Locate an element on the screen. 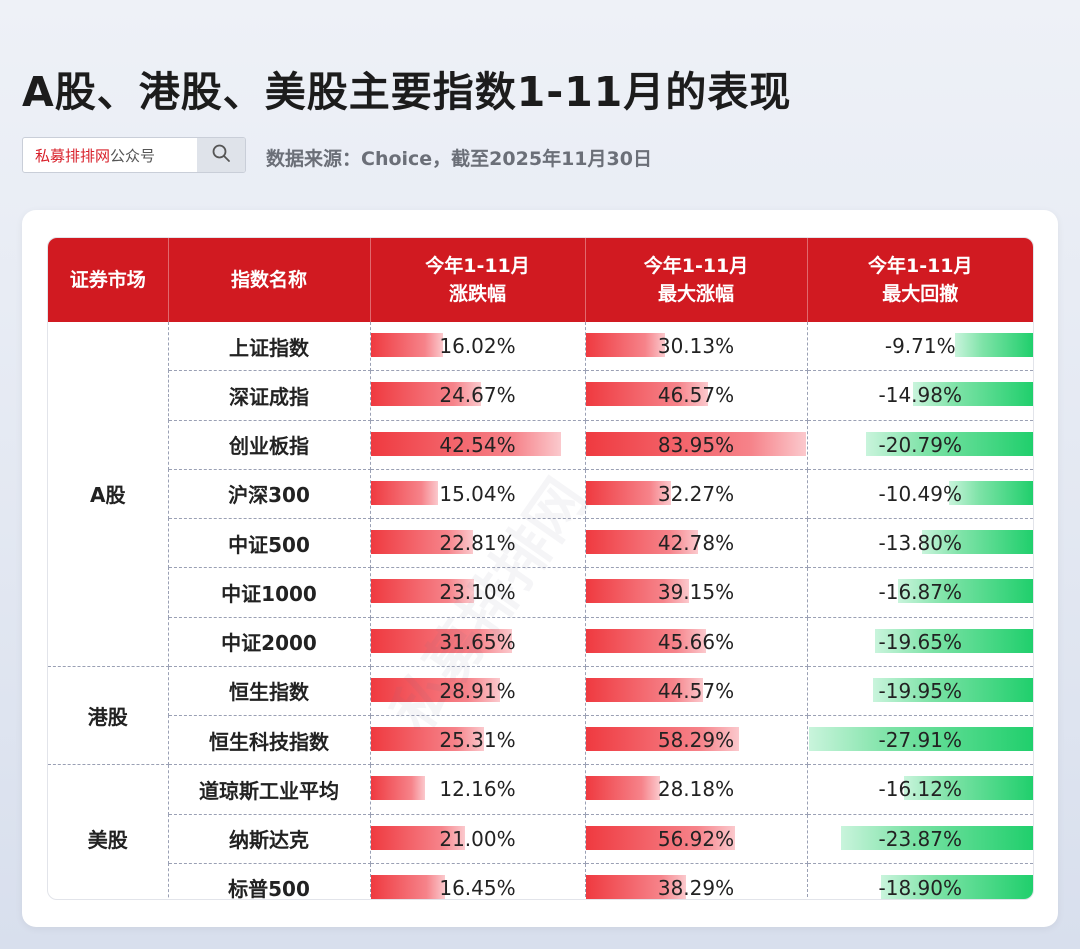  max-drawdown-value: -13.80% is located at coordinates (920, 543).